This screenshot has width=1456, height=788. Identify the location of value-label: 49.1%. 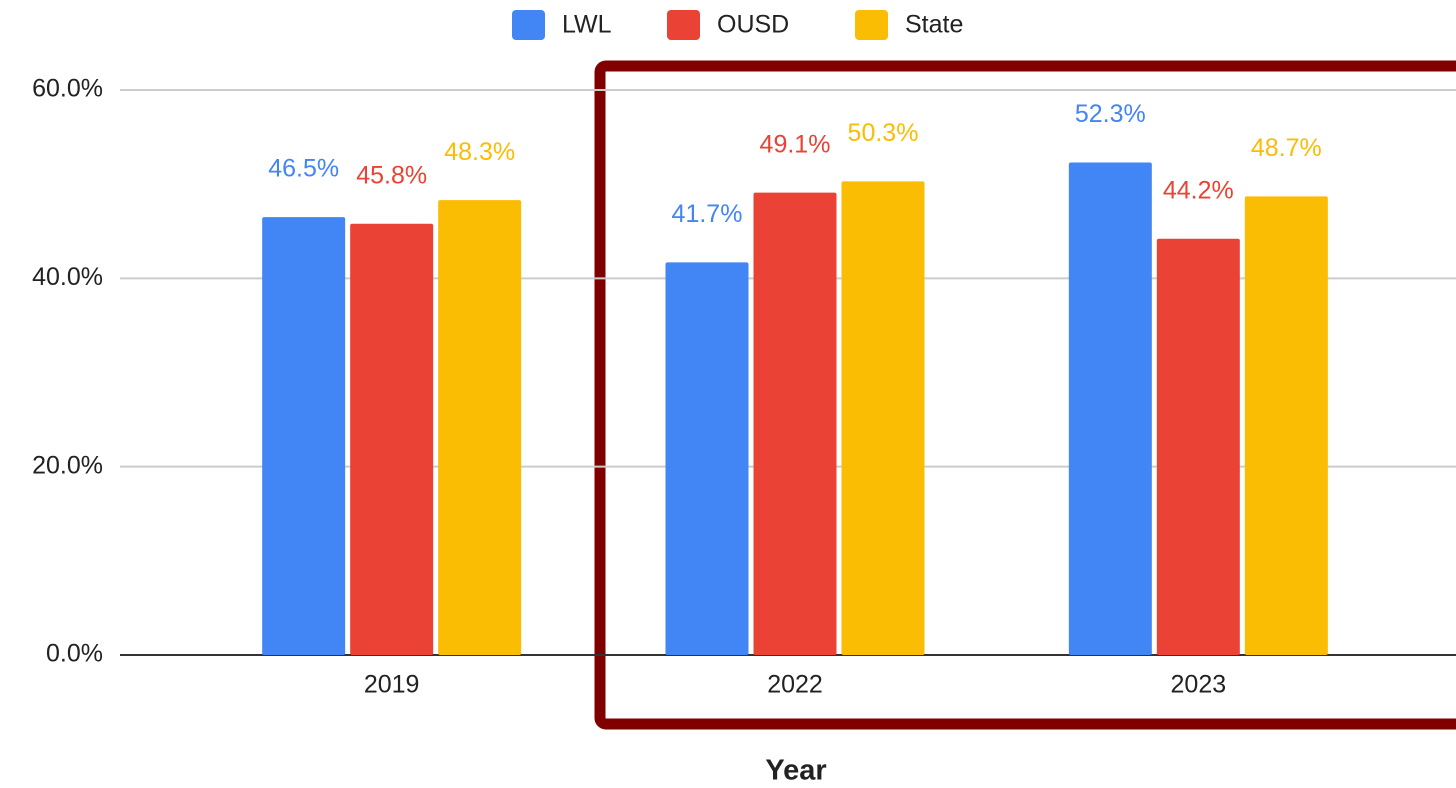
(795, 144).